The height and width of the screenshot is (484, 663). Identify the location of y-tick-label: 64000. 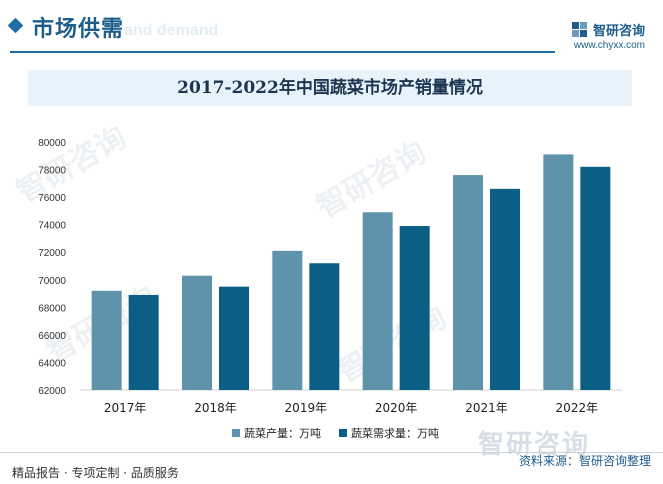
(52, 363).